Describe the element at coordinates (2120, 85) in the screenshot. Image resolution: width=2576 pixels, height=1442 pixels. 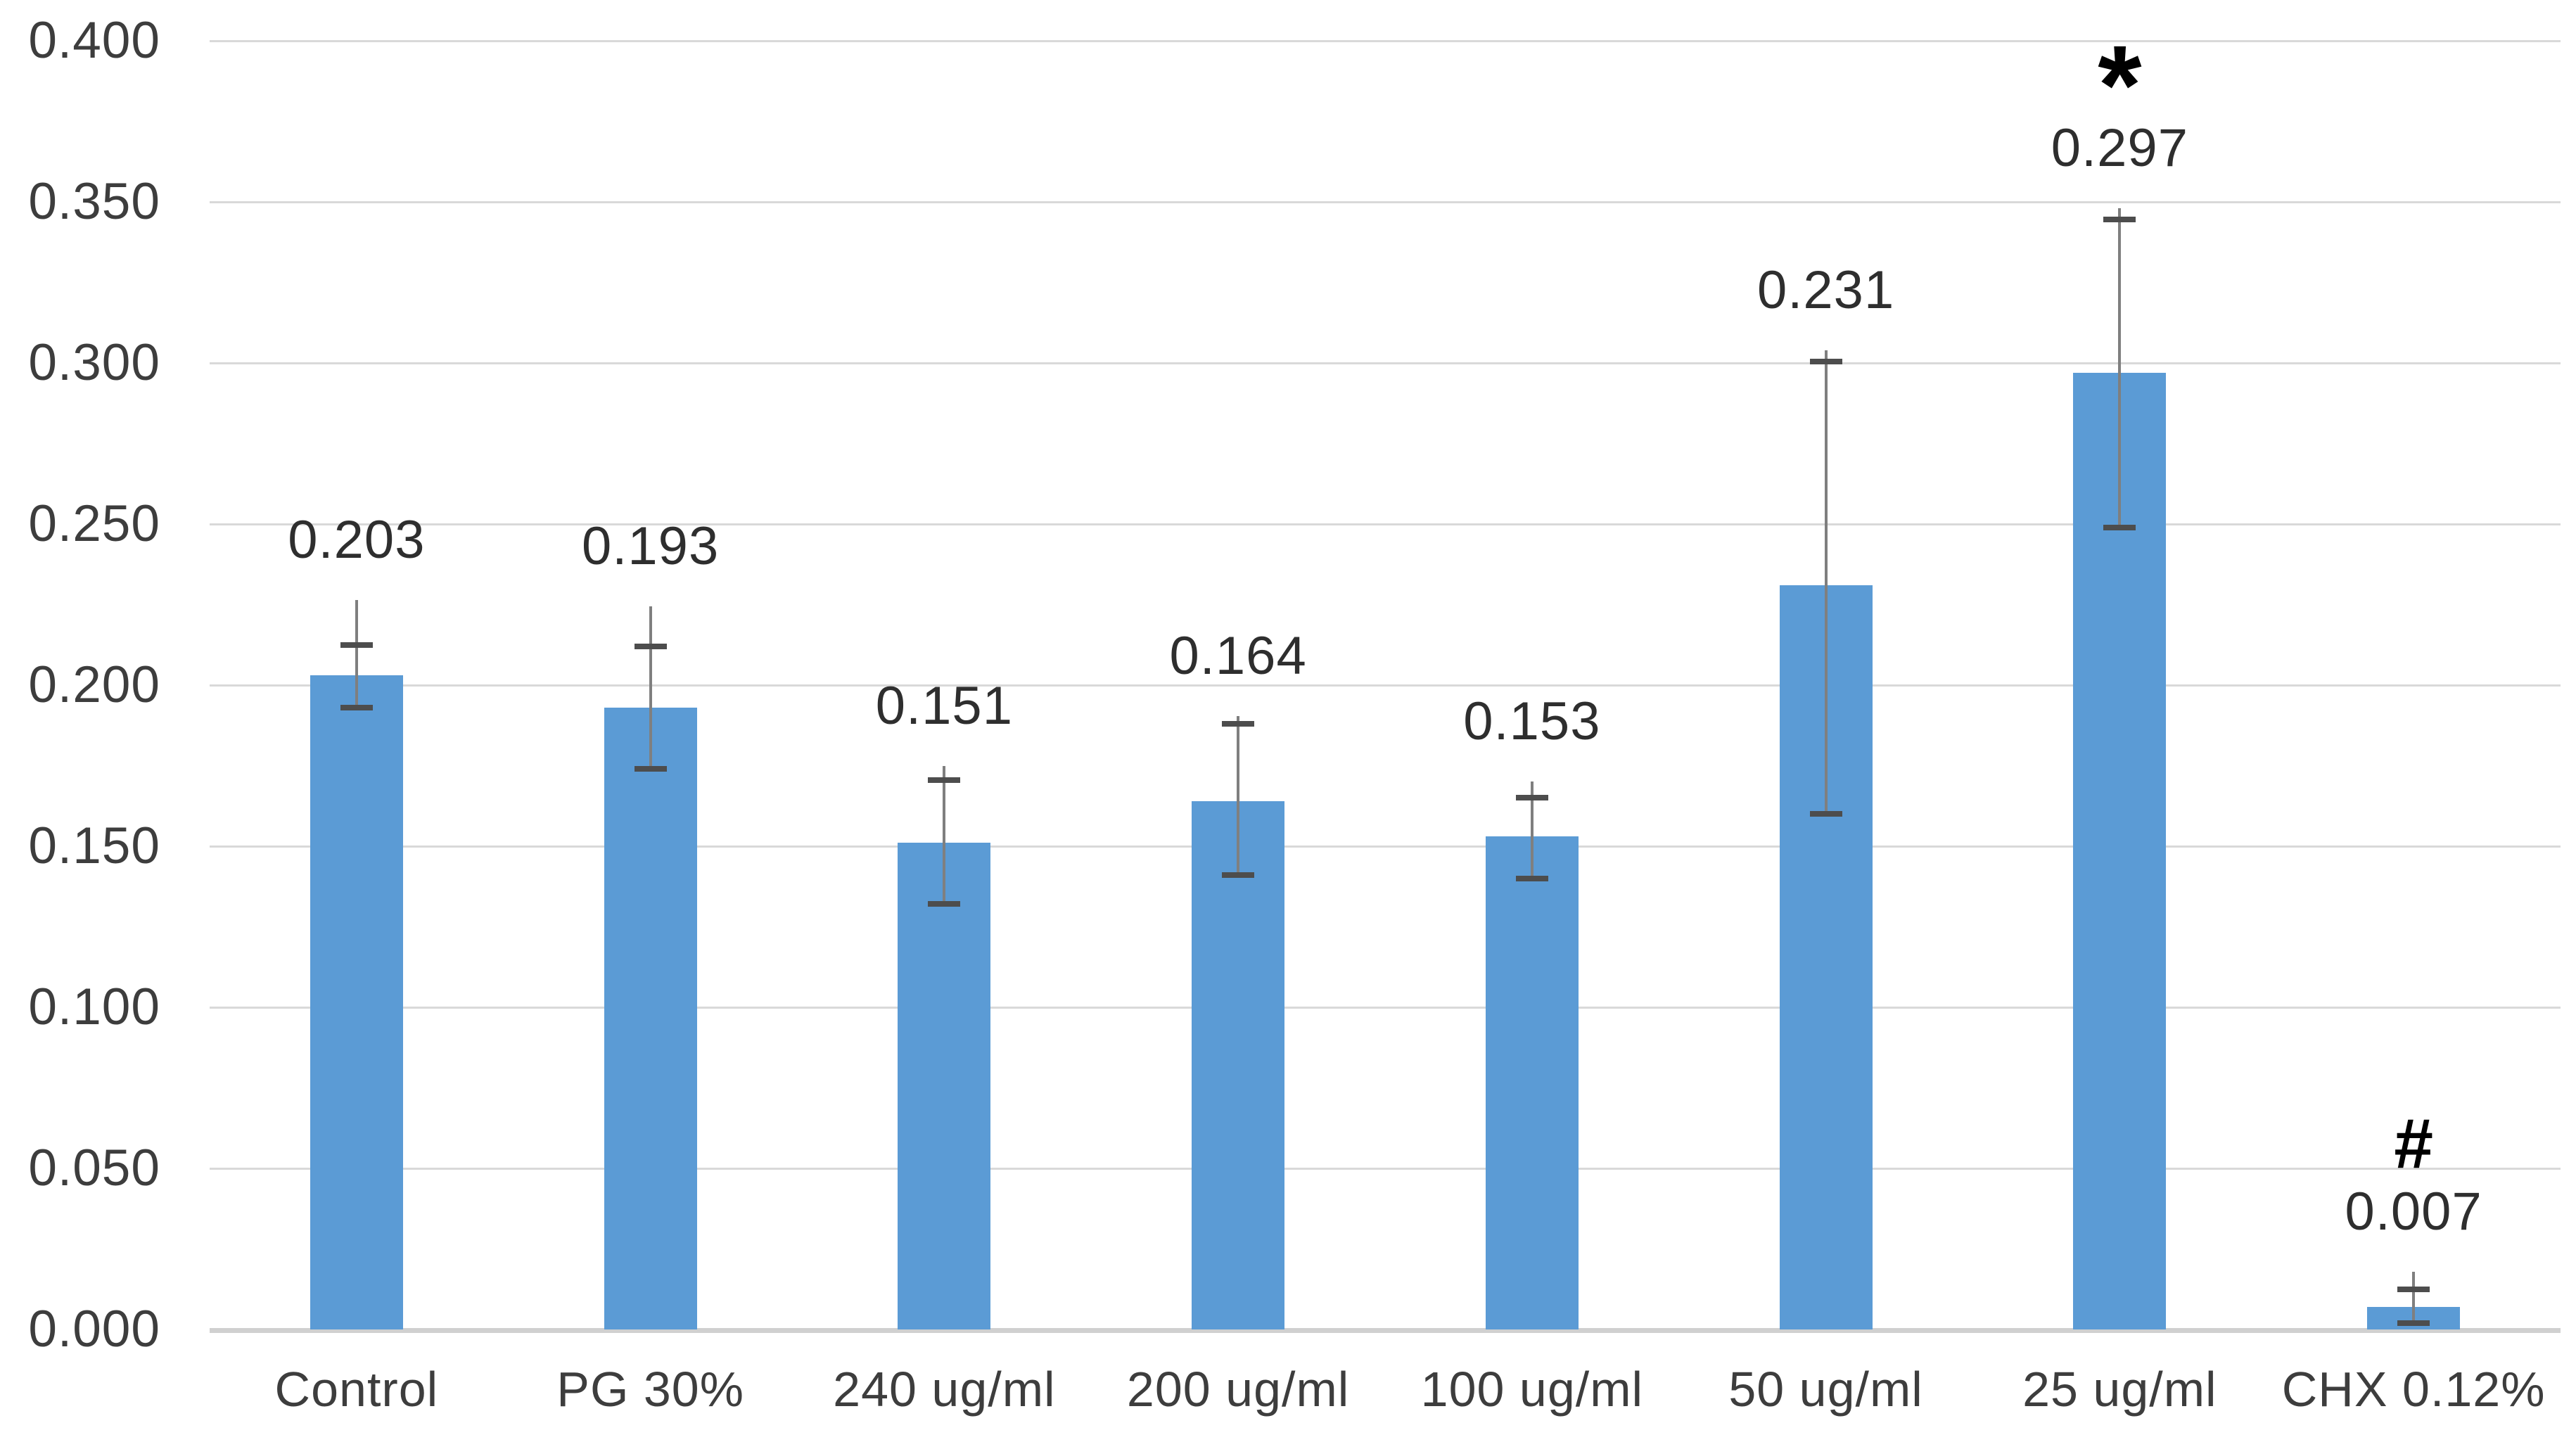
I see `significance-annotation: *` at that location.